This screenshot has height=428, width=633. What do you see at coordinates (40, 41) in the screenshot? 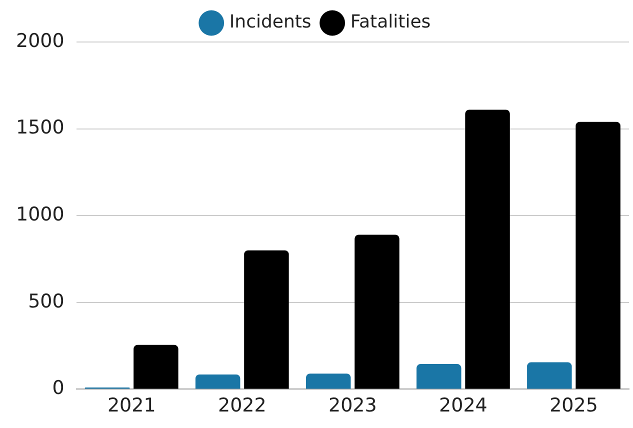
I see `y-tick-label: 2000` at bounding box center [40, 41].